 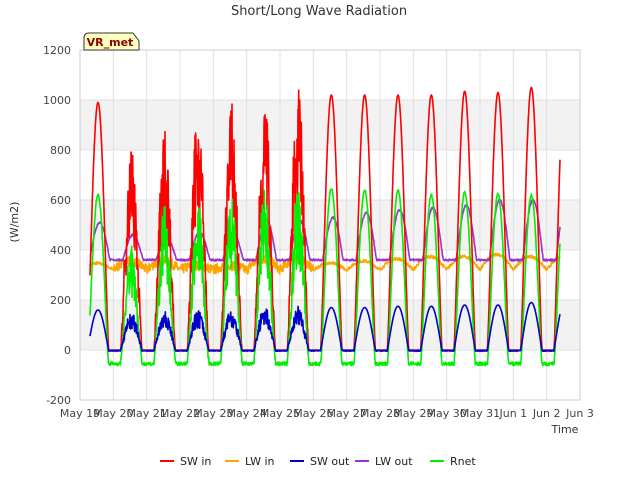 What do you see at coordinates (60, 300) in the screenshot?
I see `y-tick-label: 200` at bounding box center [60, 300].